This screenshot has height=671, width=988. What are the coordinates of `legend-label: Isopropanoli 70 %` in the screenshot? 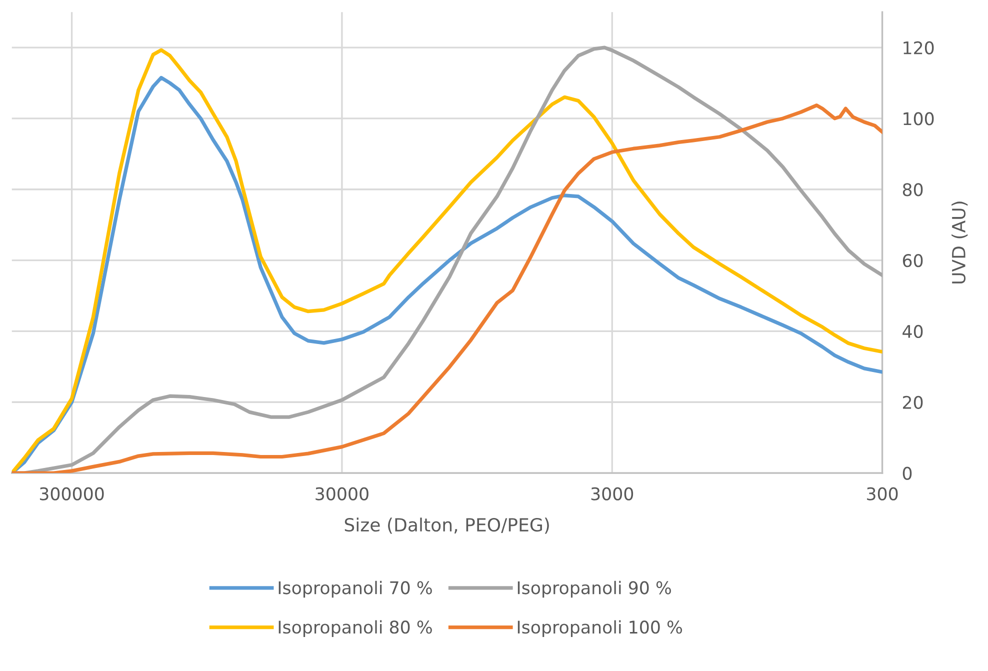 It's located at (355, 589).